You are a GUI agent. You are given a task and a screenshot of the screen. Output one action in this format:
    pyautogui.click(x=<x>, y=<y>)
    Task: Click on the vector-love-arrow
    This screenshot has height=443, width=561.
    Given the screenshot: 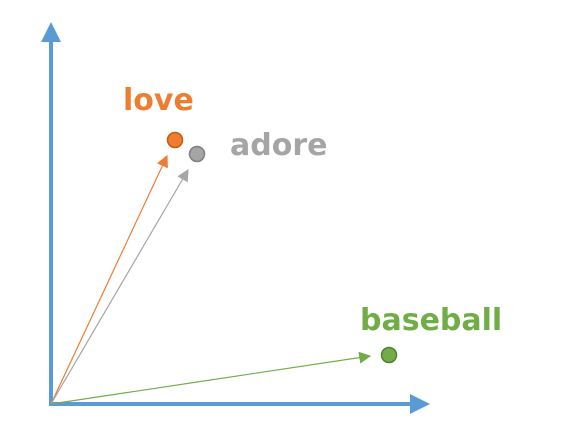 What is the action you would take?
    pyautogui.click(x=109, y=279)
    